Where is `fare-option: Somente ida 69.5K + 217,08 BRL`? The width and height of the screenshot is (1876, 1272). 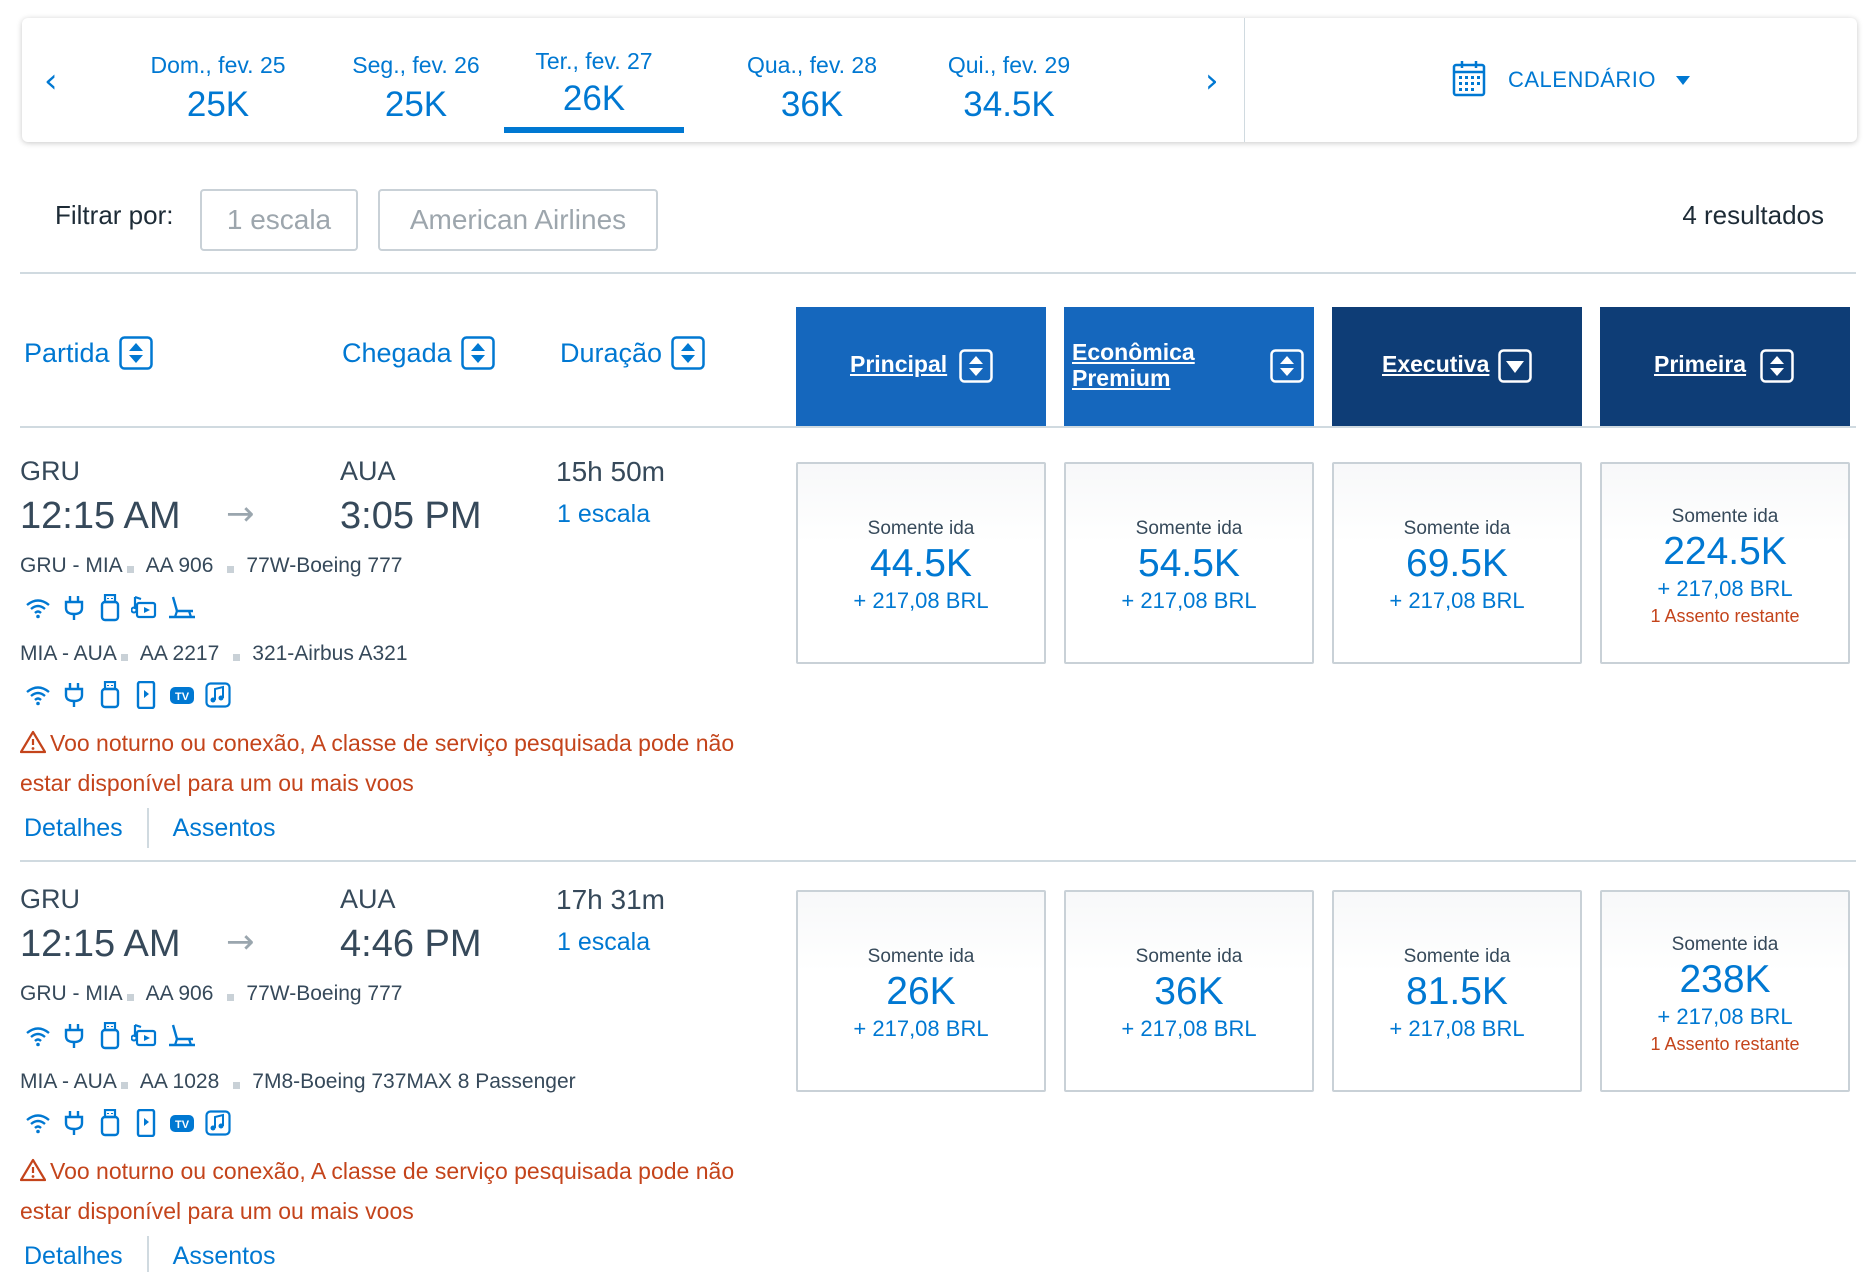
fare-option: Somente ida 69.5K + 217,08 BRL is located at coordinates (1457, 563).